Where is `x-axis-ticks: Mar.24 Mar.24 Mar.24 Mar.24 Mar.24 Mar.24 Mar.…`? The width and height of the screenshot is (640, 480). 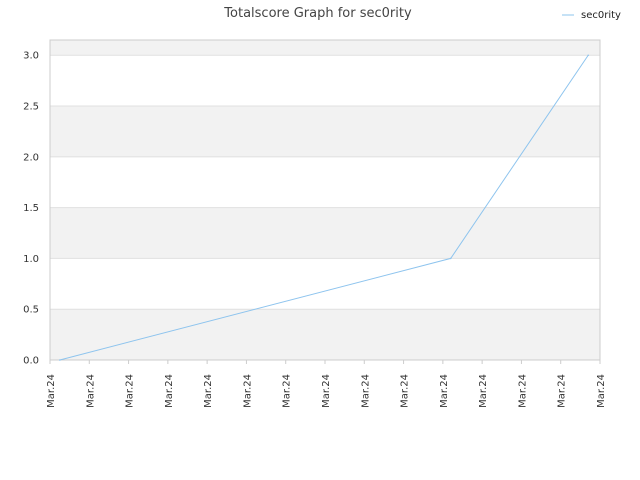 x-axis-ticks: Mar.24 Mar.24 Mar.24 Mar.24 Mar.24 Mar.24 Mar.… is located at coordinates (326, 384).